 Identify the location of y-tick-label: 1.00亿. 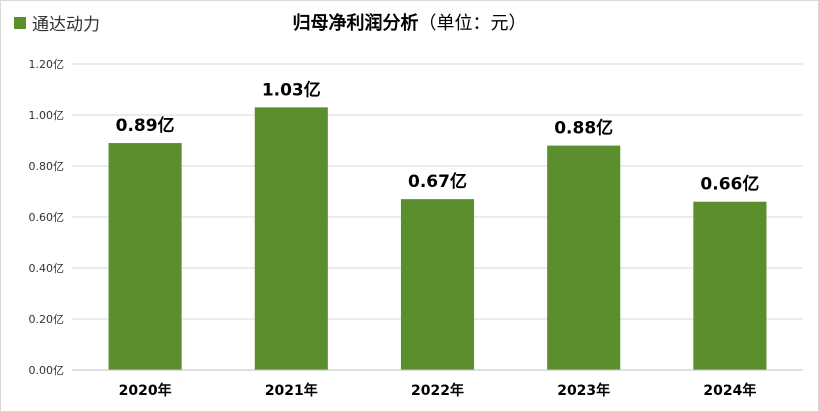
(47, 115).